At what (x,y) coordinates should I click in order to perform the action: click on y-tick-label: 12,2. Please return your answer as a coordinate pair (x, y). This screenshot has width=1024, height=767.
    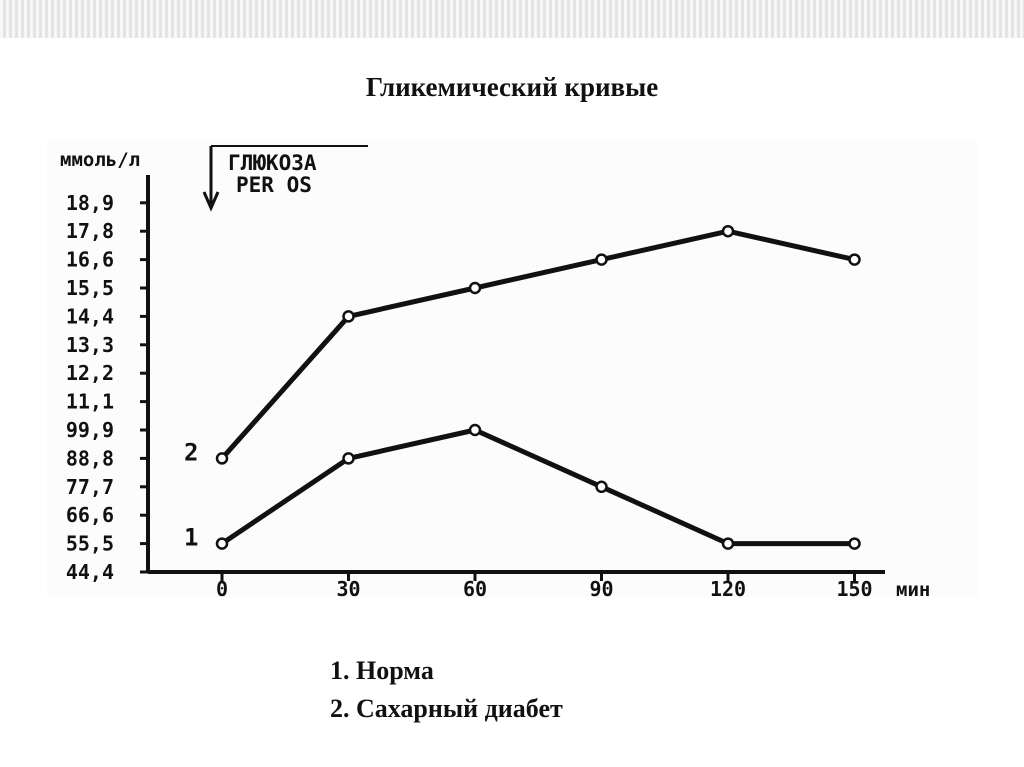
    Looking at the image, I should click on (90, 373).